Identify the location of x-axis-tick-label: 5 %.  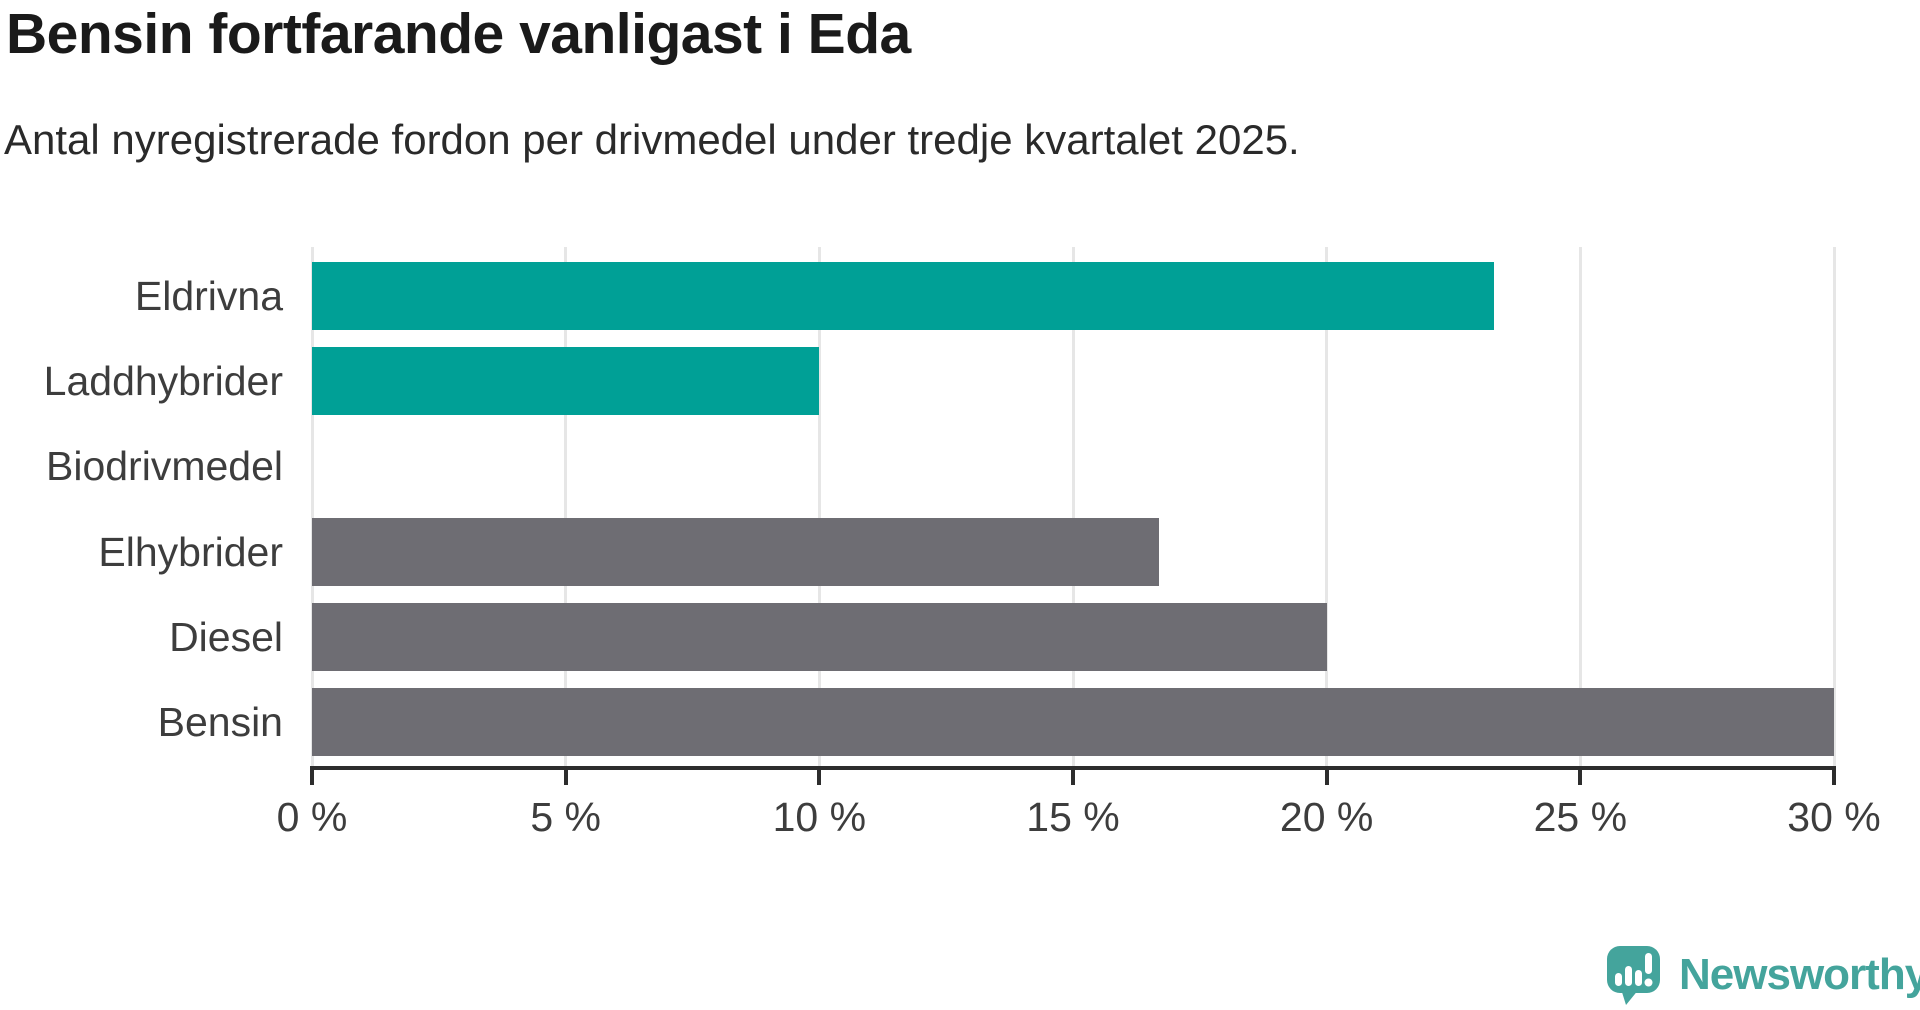
(565, 817).